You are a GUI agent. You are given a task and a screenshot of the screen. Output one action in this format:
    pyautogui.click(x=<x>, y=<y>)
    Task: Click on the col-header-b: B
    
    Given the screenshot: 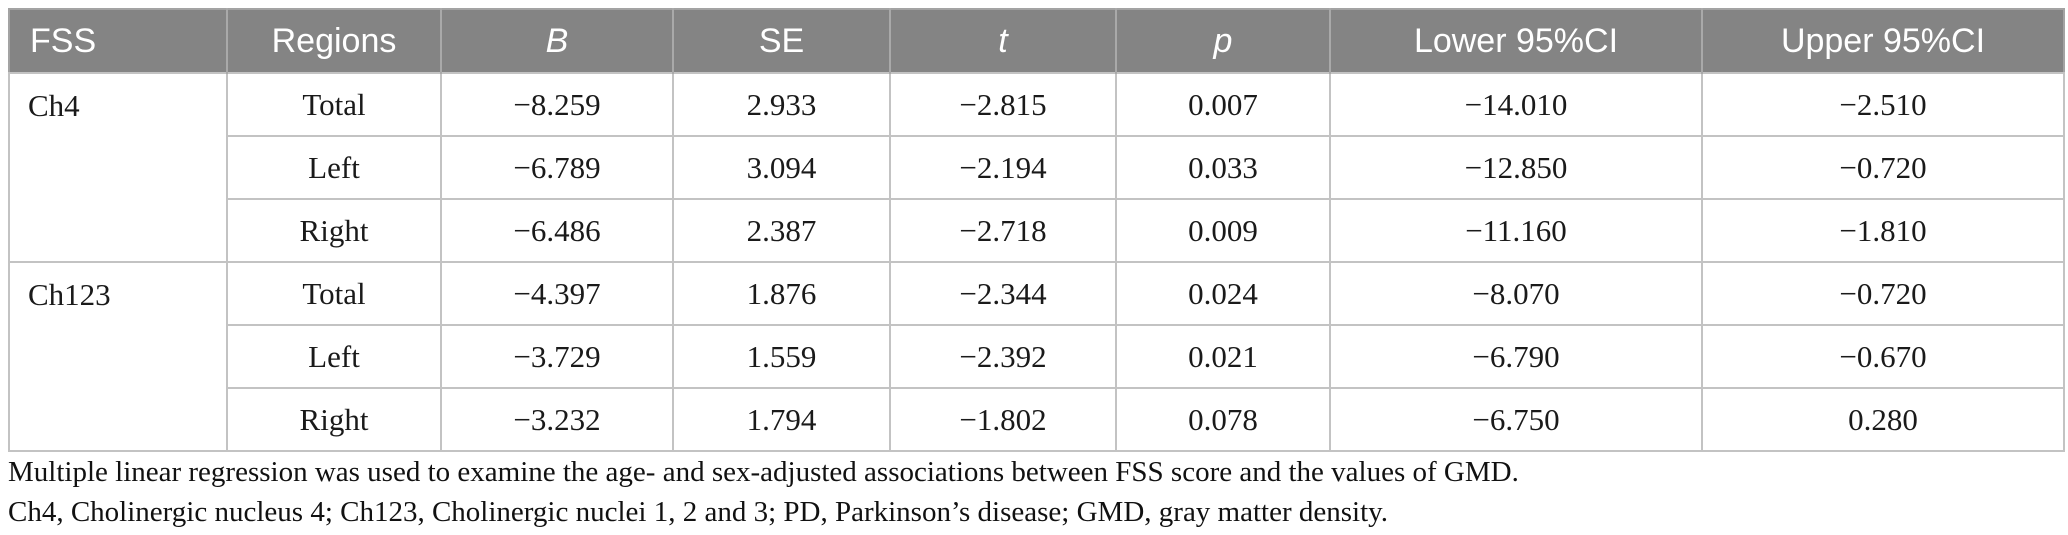 What is the action you would take?
    pyautogui.click(x=556, y=41)
    